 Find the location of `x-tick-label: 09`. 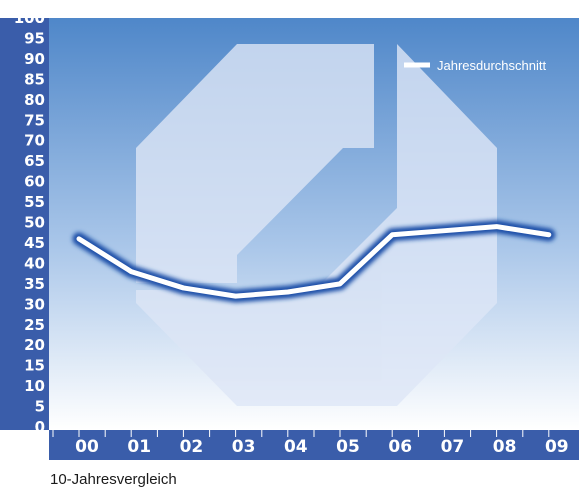

x-tick-label: 09 is located at coordinates (557, 447).